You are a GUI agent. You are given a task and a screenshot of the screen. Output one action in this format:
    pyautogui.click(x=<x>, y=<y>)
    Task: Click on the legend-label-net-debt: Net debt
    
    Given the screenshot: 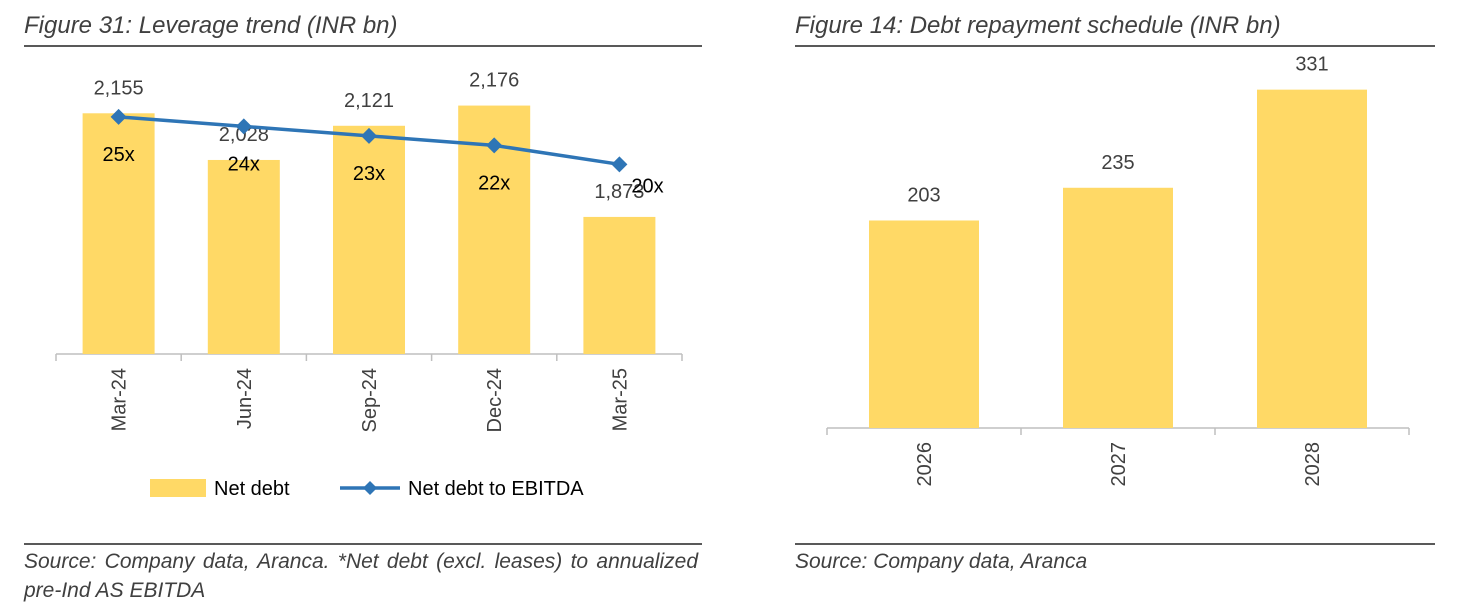 What is the action you would take?
    pyautogui.click(x=252, y=489)
    